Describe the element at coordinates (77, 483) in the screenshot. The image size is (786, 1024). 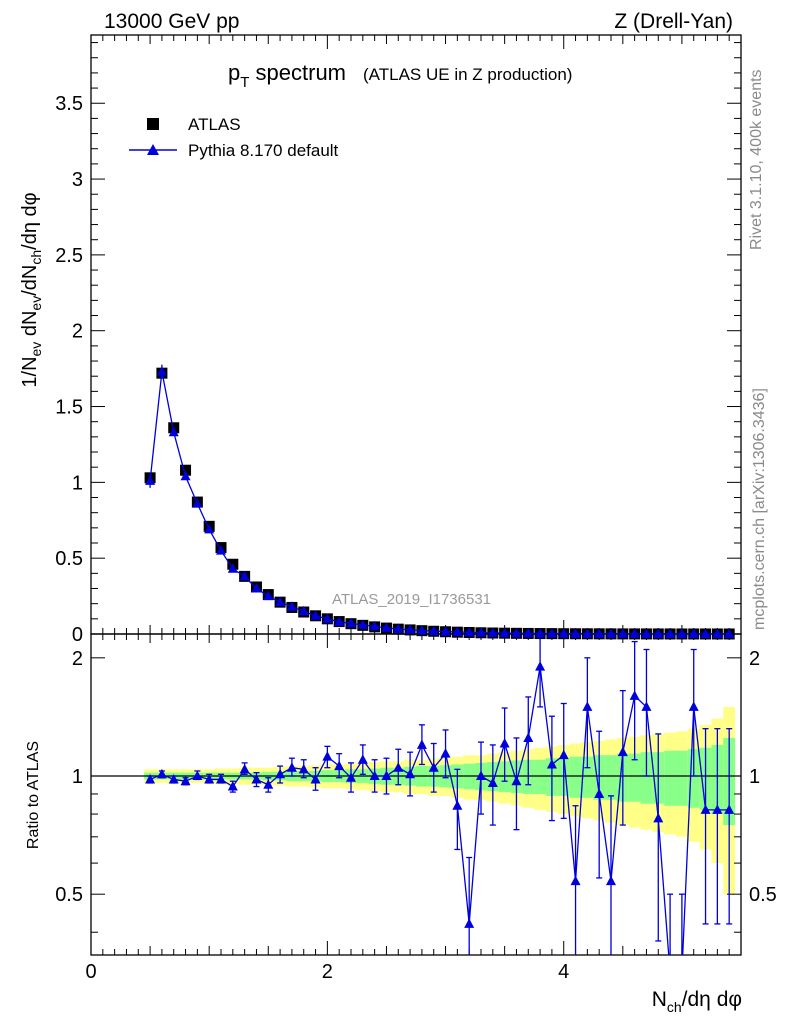
I see `top-y-tick-label: 1` at that location.